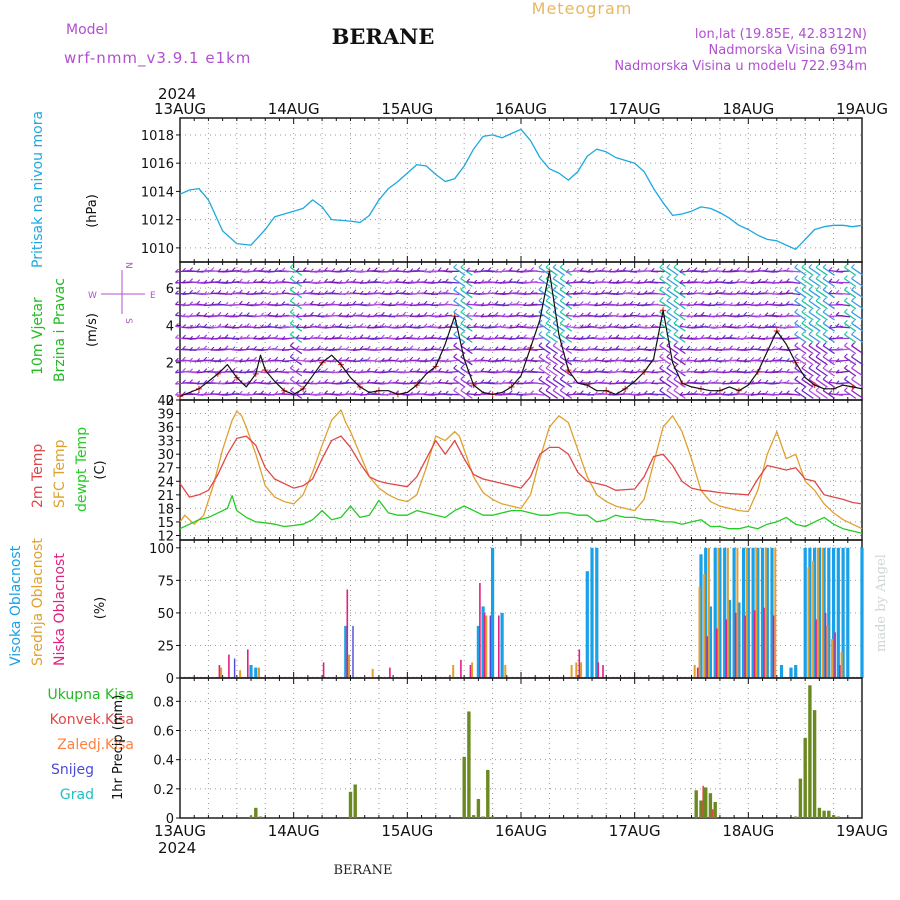 This screenshot has width=900, height=900. Describe the element at coordinates (383, 36) in the screenshot. I see `station-title: BERANE` at that location.